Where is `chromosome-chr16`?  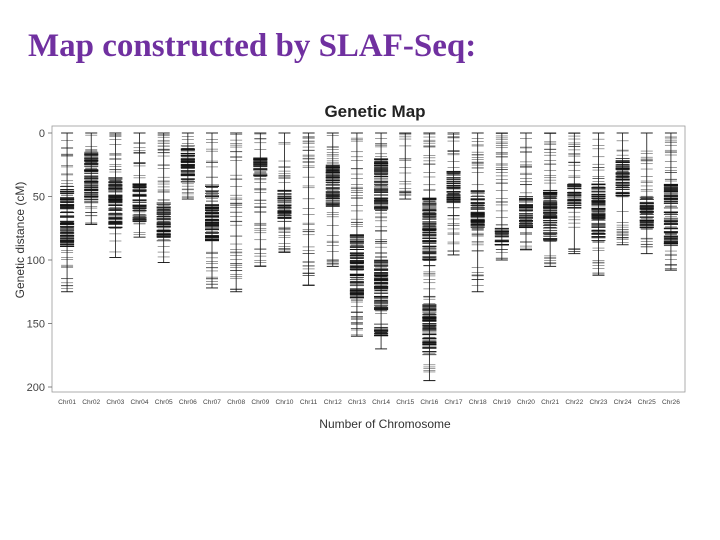
chromosome-chr16 is located at coordinates (429, 257).